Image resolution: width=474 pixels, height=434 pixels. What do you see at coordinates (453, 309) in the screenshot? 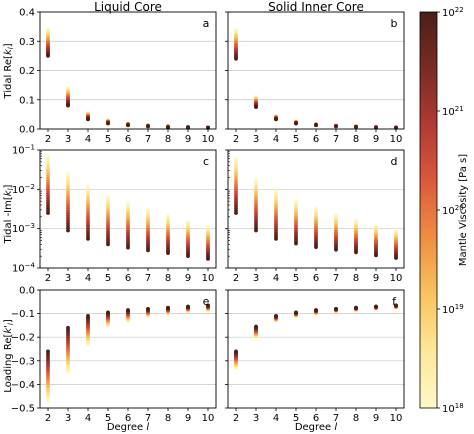
I see `colorbar-tick-label: 1019` at bounding box center [453, 309].